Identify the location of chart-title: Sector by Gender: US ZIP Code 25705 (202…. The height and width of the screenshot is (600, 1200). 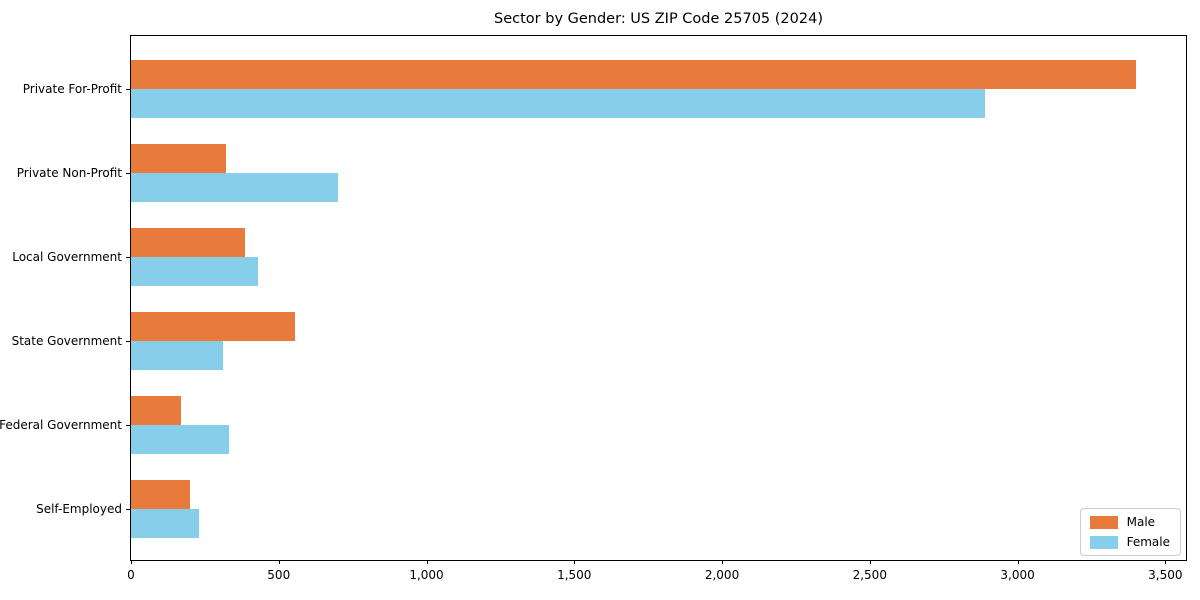
(658, 19).